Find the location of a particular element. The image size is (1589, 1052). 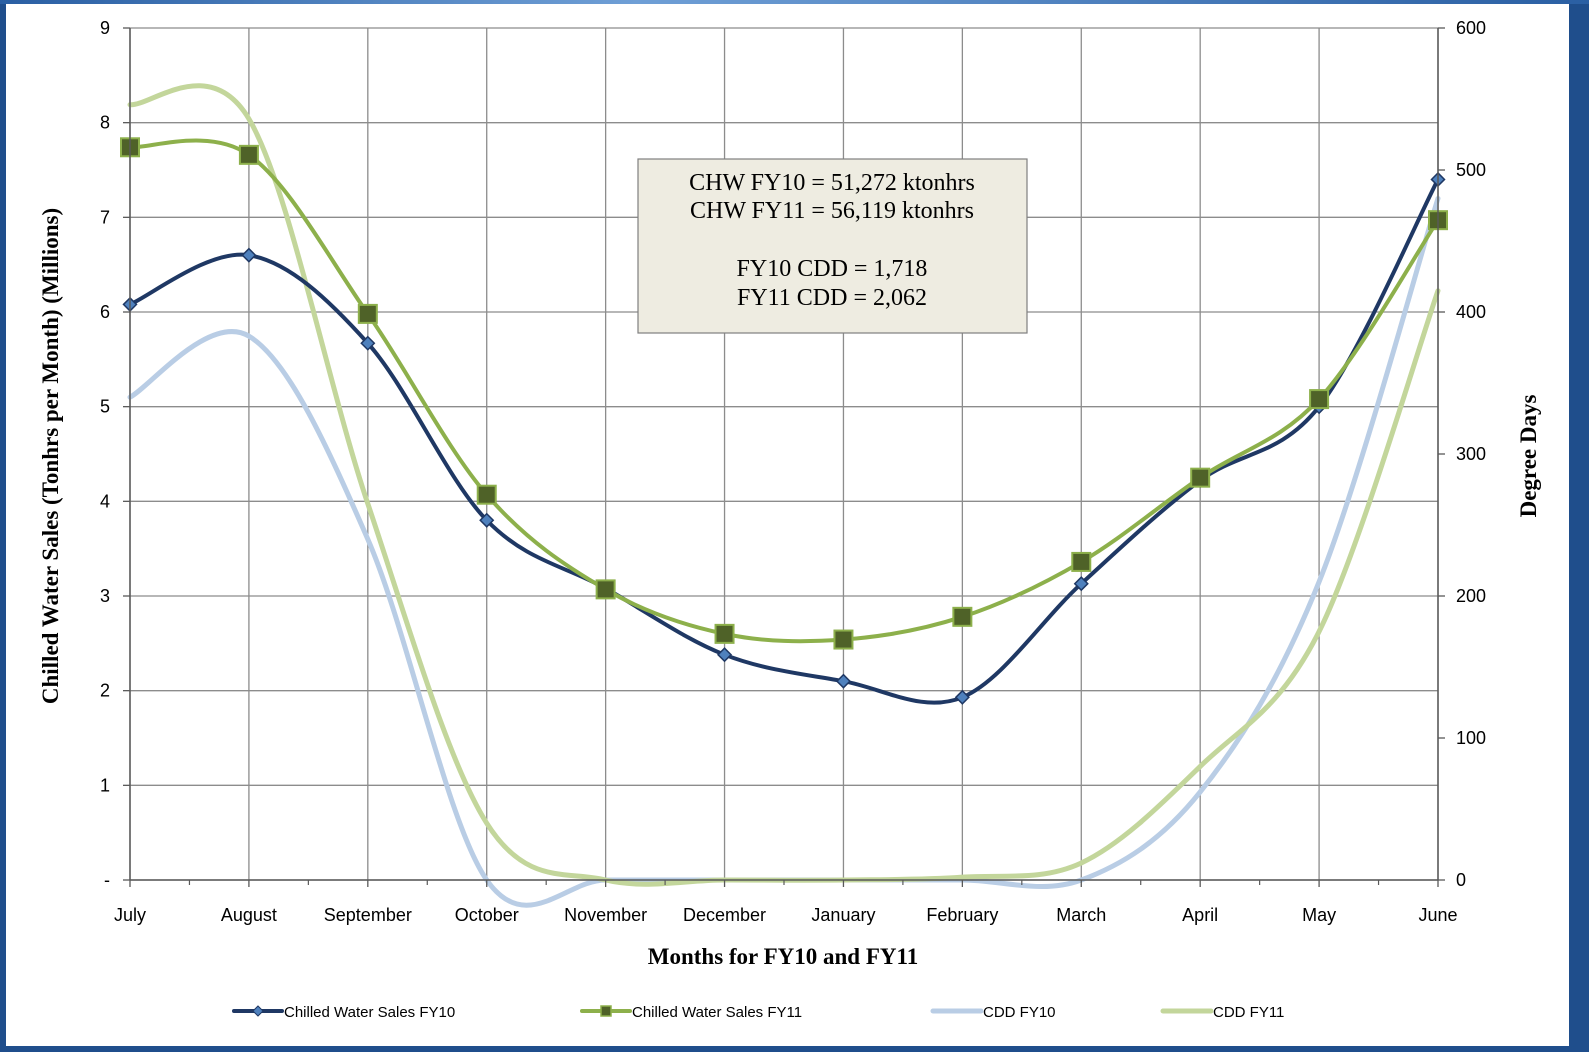

x-tick-label: November is located at coordinates (605, 915).